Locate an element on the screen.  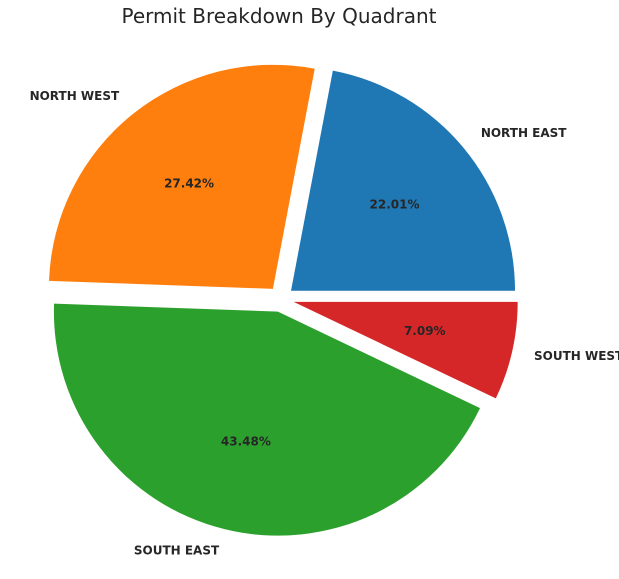
pct-label-north-east: 22.01% is located at coordinates (395, 205).